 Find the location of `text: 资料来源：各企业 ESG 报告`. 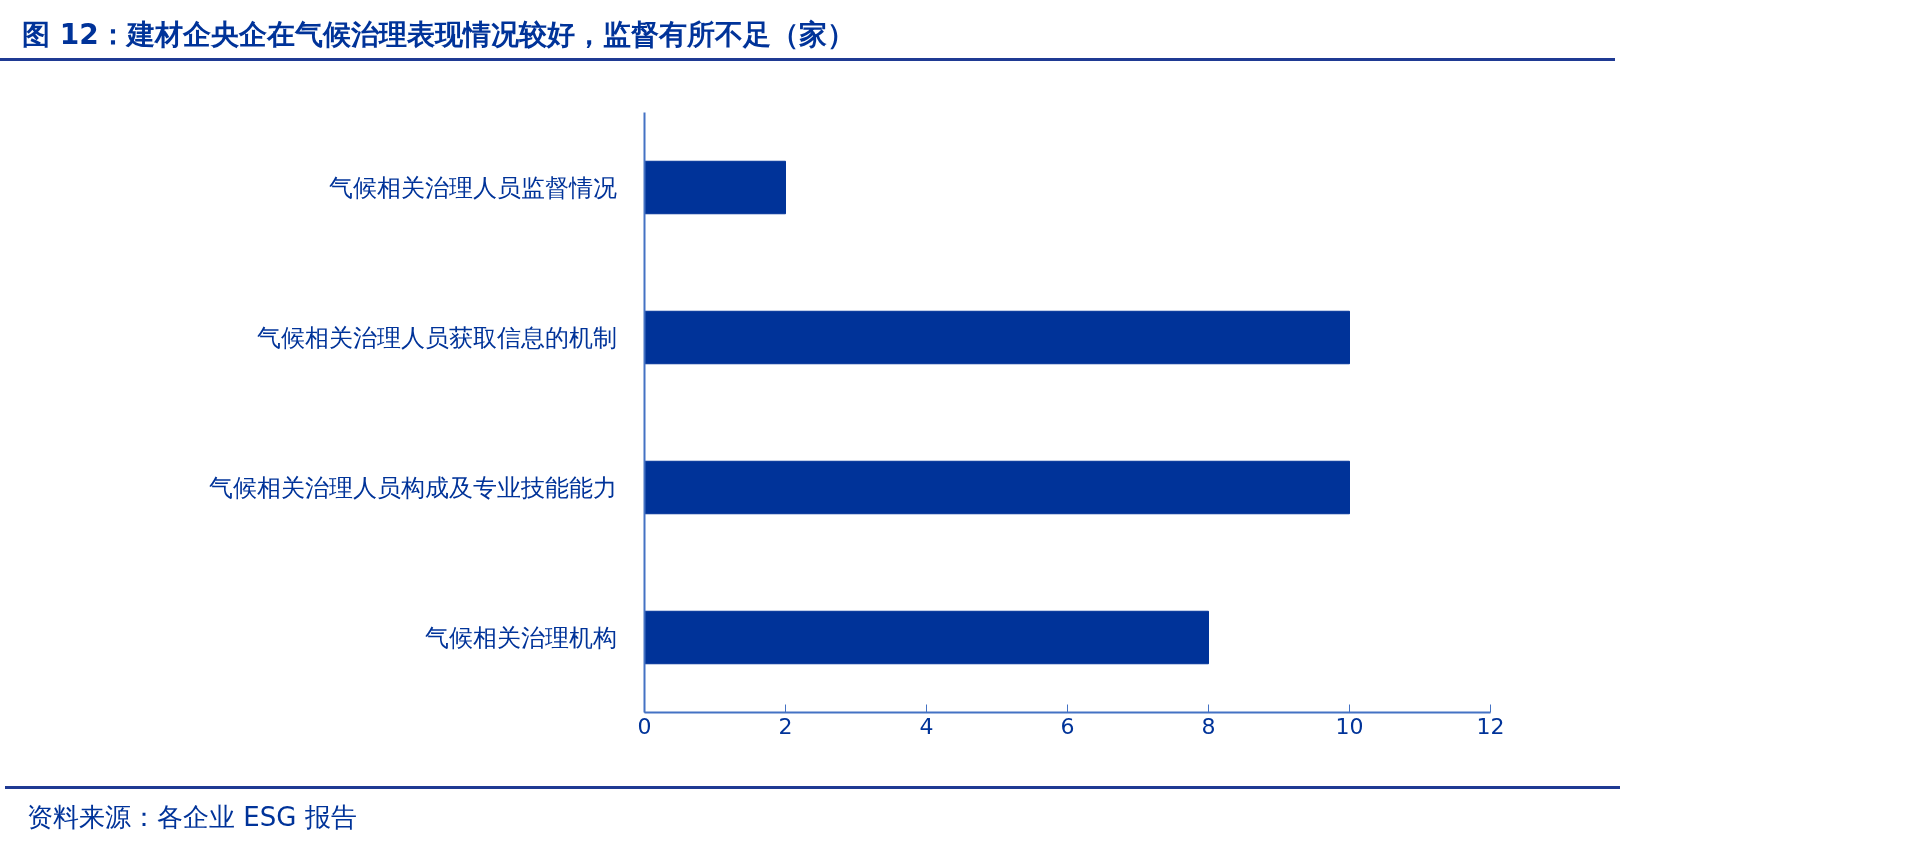

text: 资料来源：各企业 ESG 报告 is located at coordinates (192, 817).